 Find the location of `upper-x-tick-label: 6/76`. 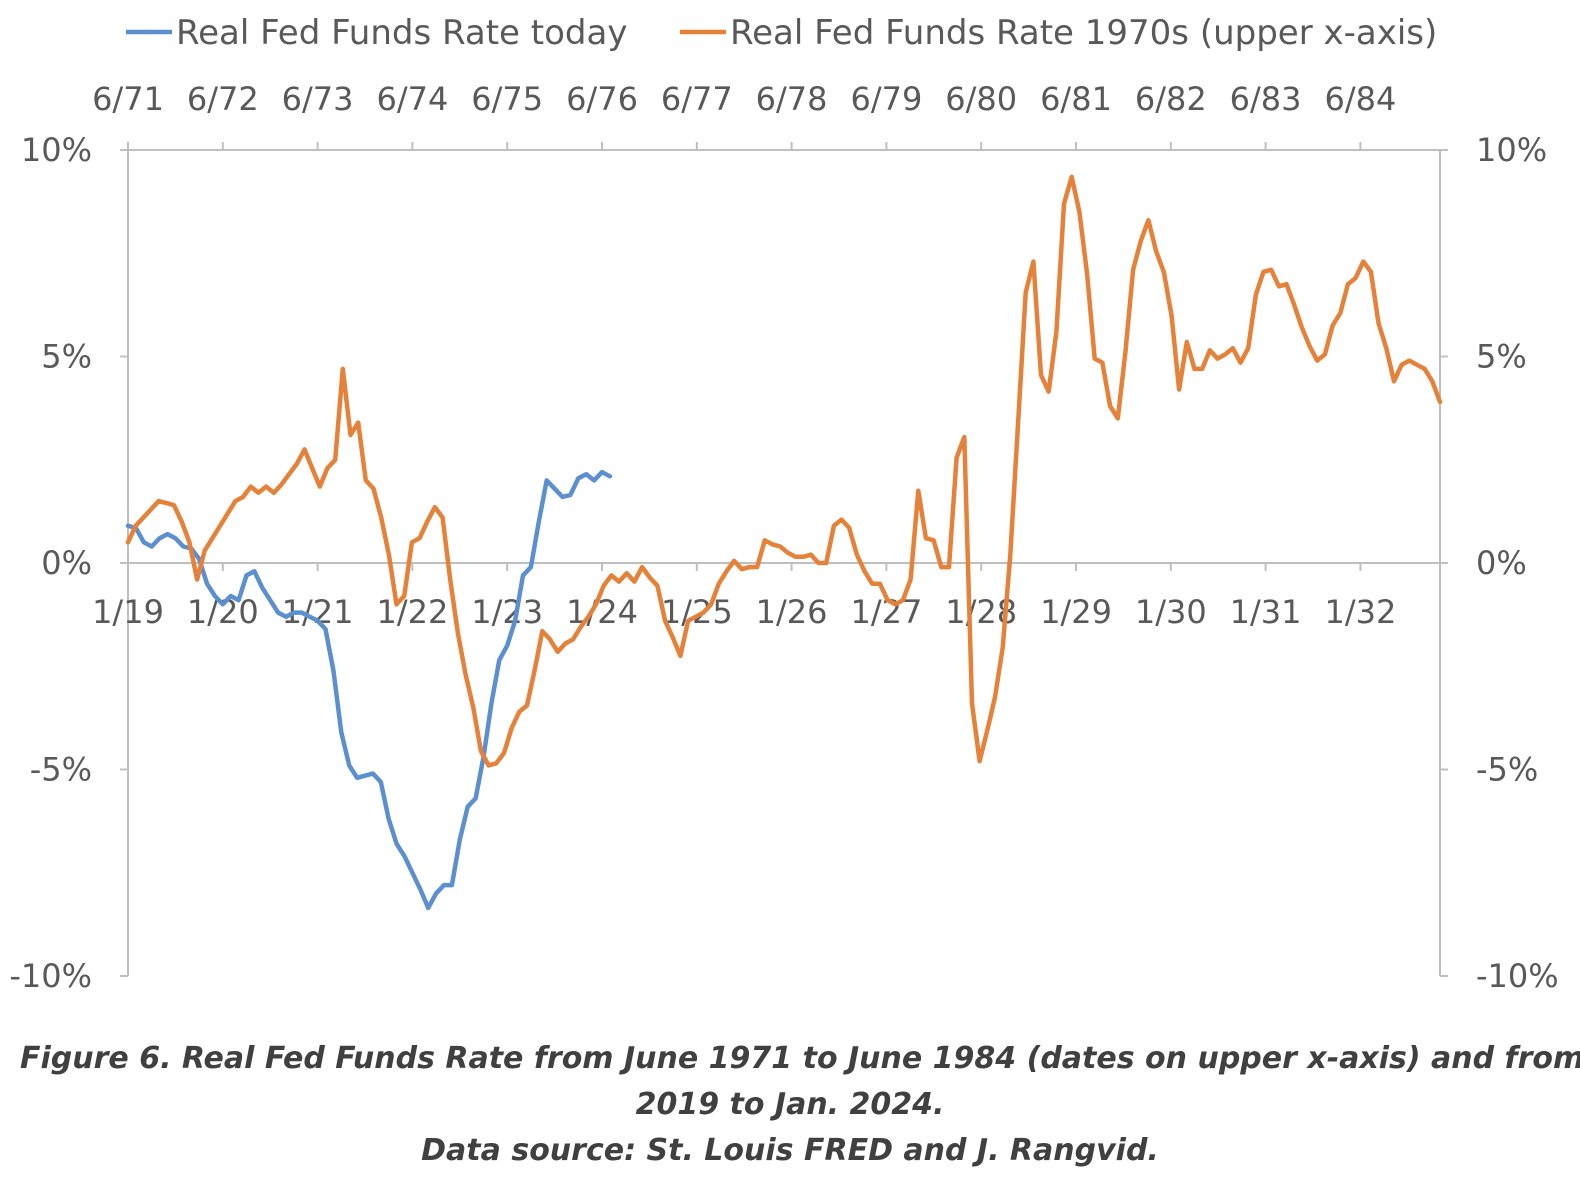

upper-x-tick-label: 6/76 is located at coordinates (602, 99).